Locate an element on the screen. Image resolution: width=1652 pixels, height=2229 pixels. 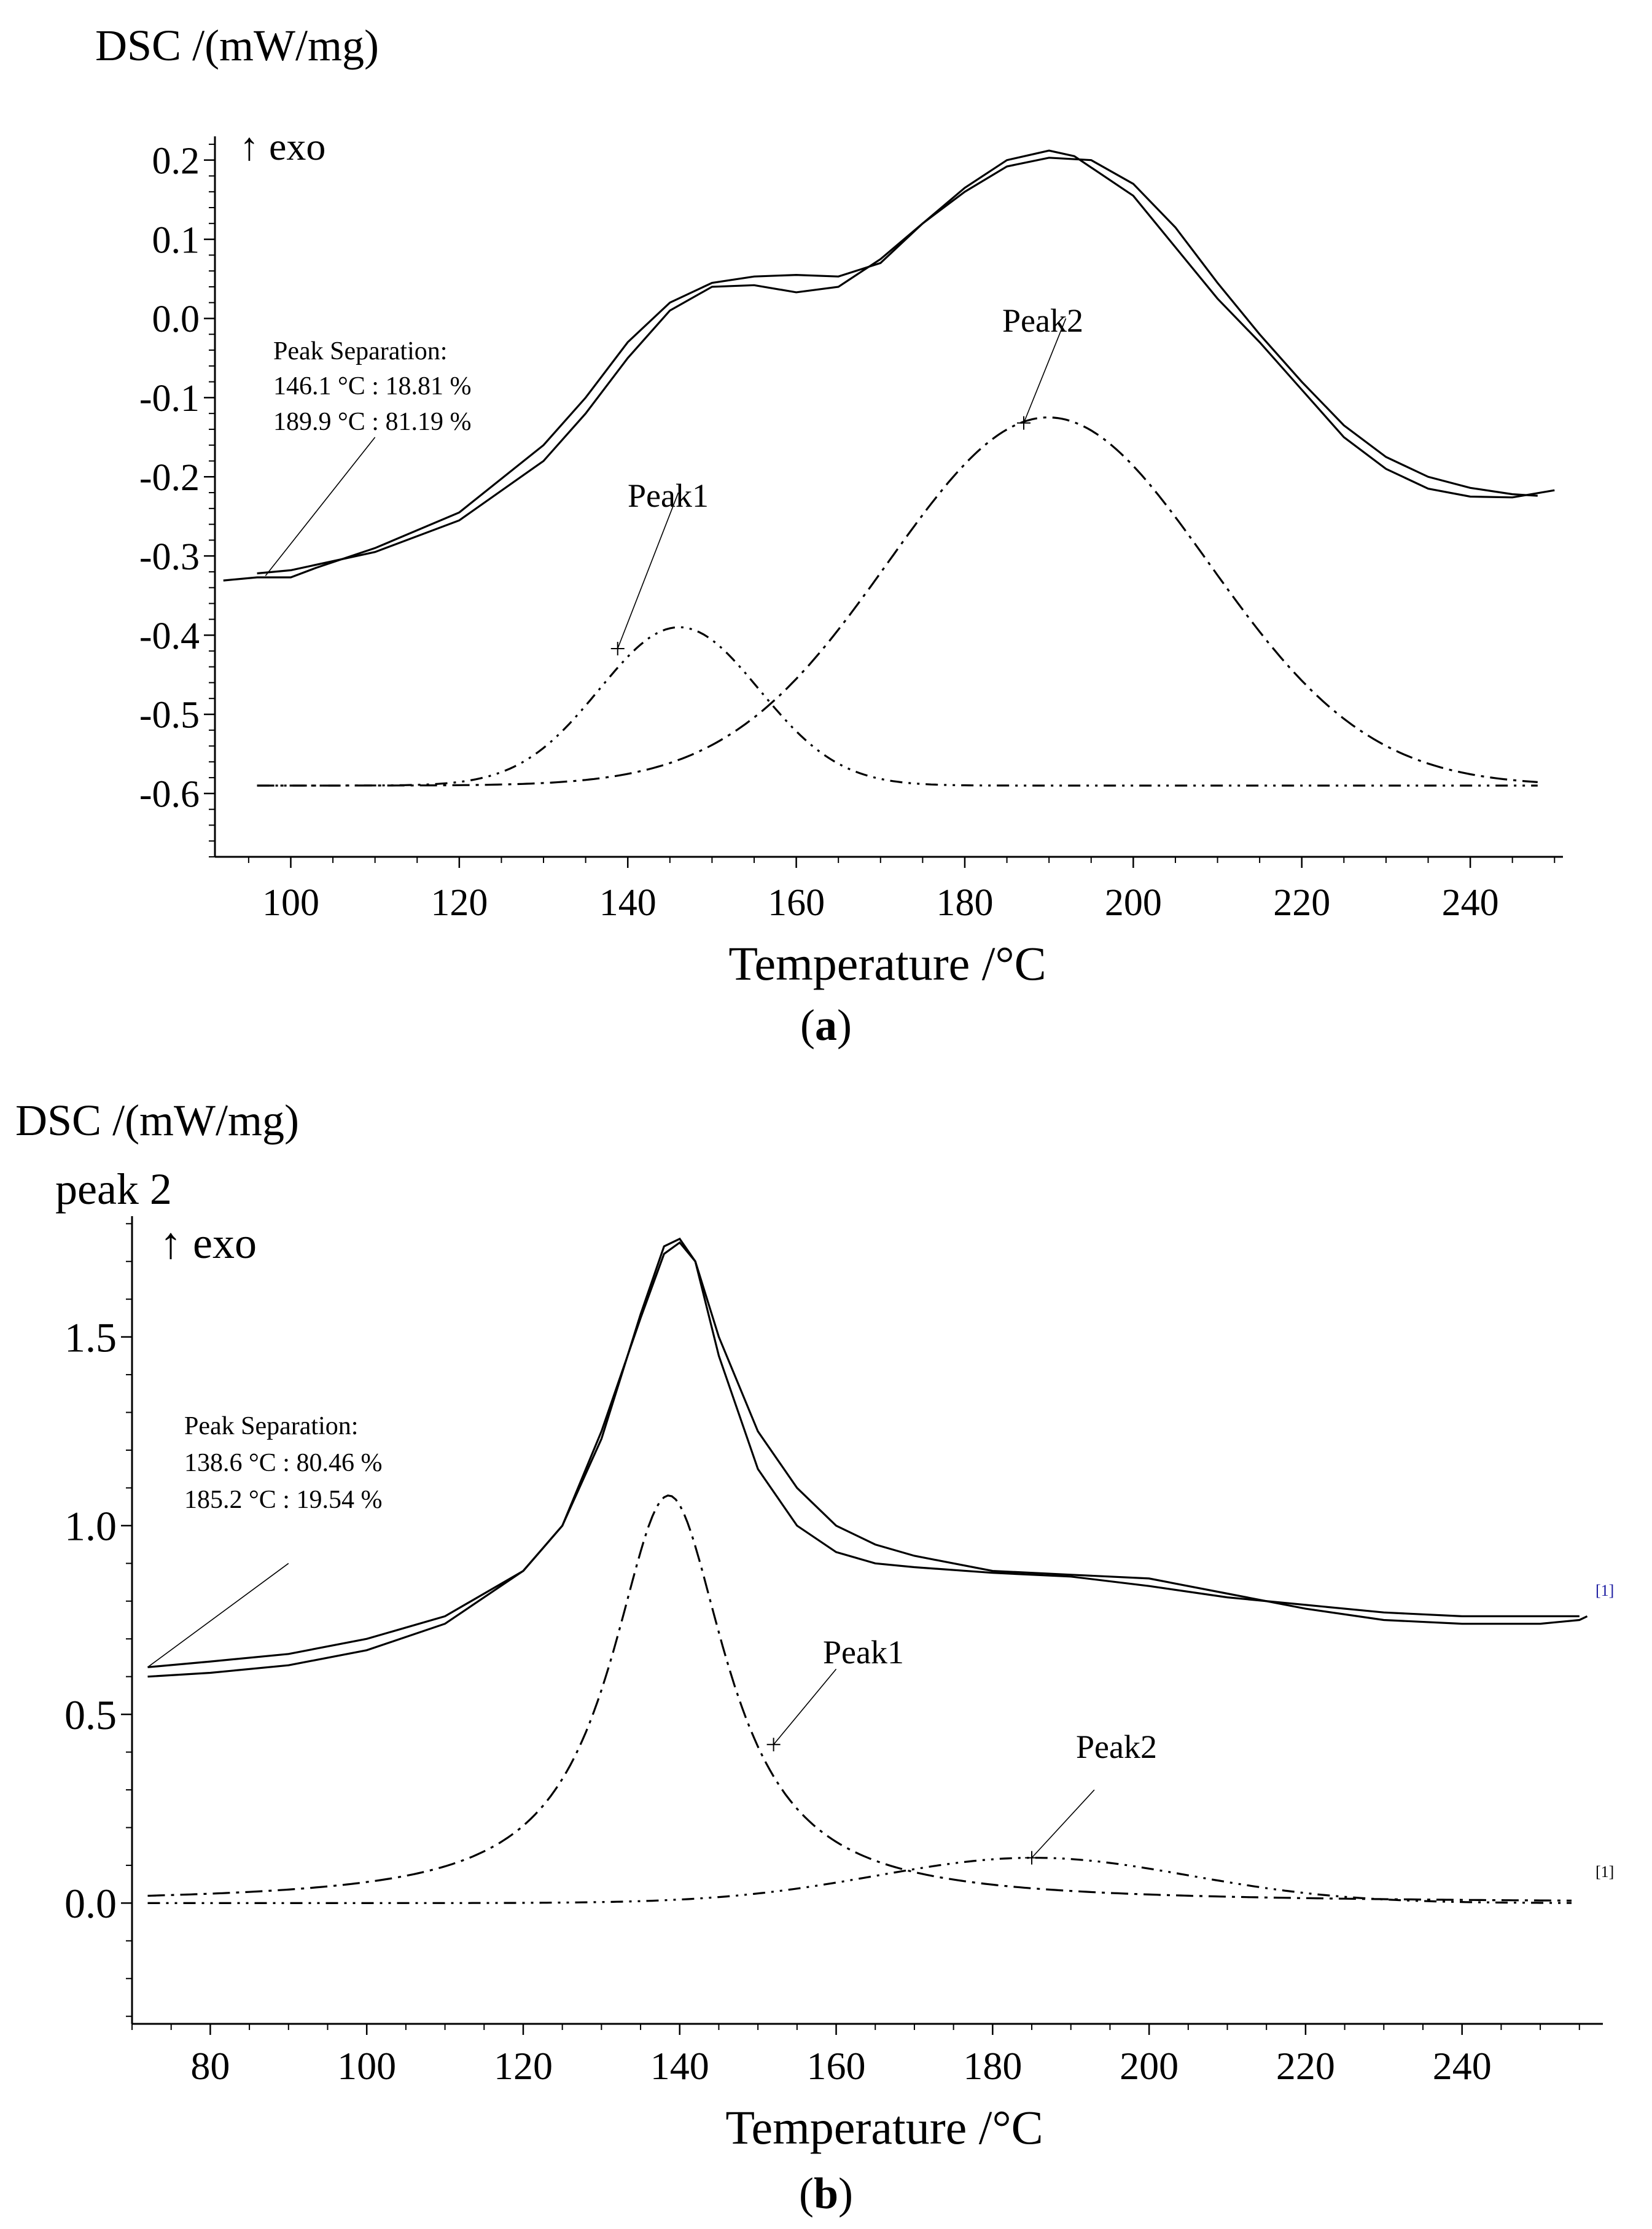
panel-b-x-axis-title: Temperature /°C is located at coordinates (884, 2128).